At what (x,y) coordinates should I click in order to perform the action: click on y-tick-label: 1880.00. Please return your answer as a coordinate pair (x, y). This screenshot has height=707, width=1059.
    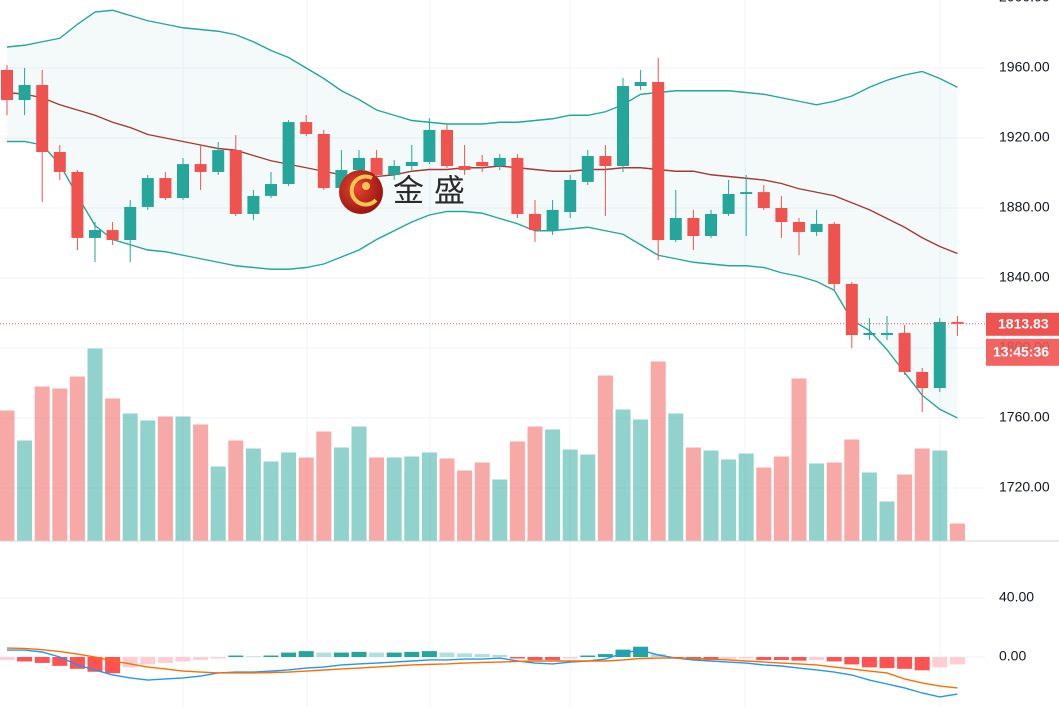
    Looking at the image, I should click on (1024, 207).